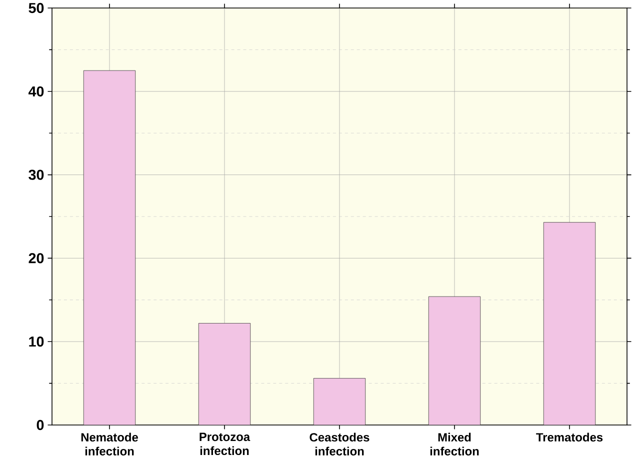 The width and height of the screenshot is (640, 473). What do you see at coordinates (454, 444) in the screenshot?
I see `x-tick-label: Mixed infection` at bounding box center [454, 444].